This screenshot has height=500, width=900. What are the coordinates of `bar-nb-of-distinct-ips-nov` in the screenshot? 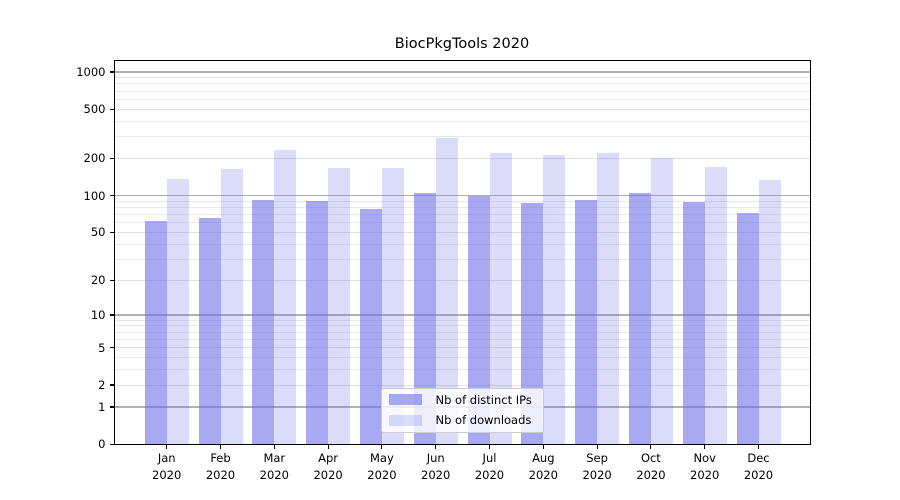 It's located at (693, 323).